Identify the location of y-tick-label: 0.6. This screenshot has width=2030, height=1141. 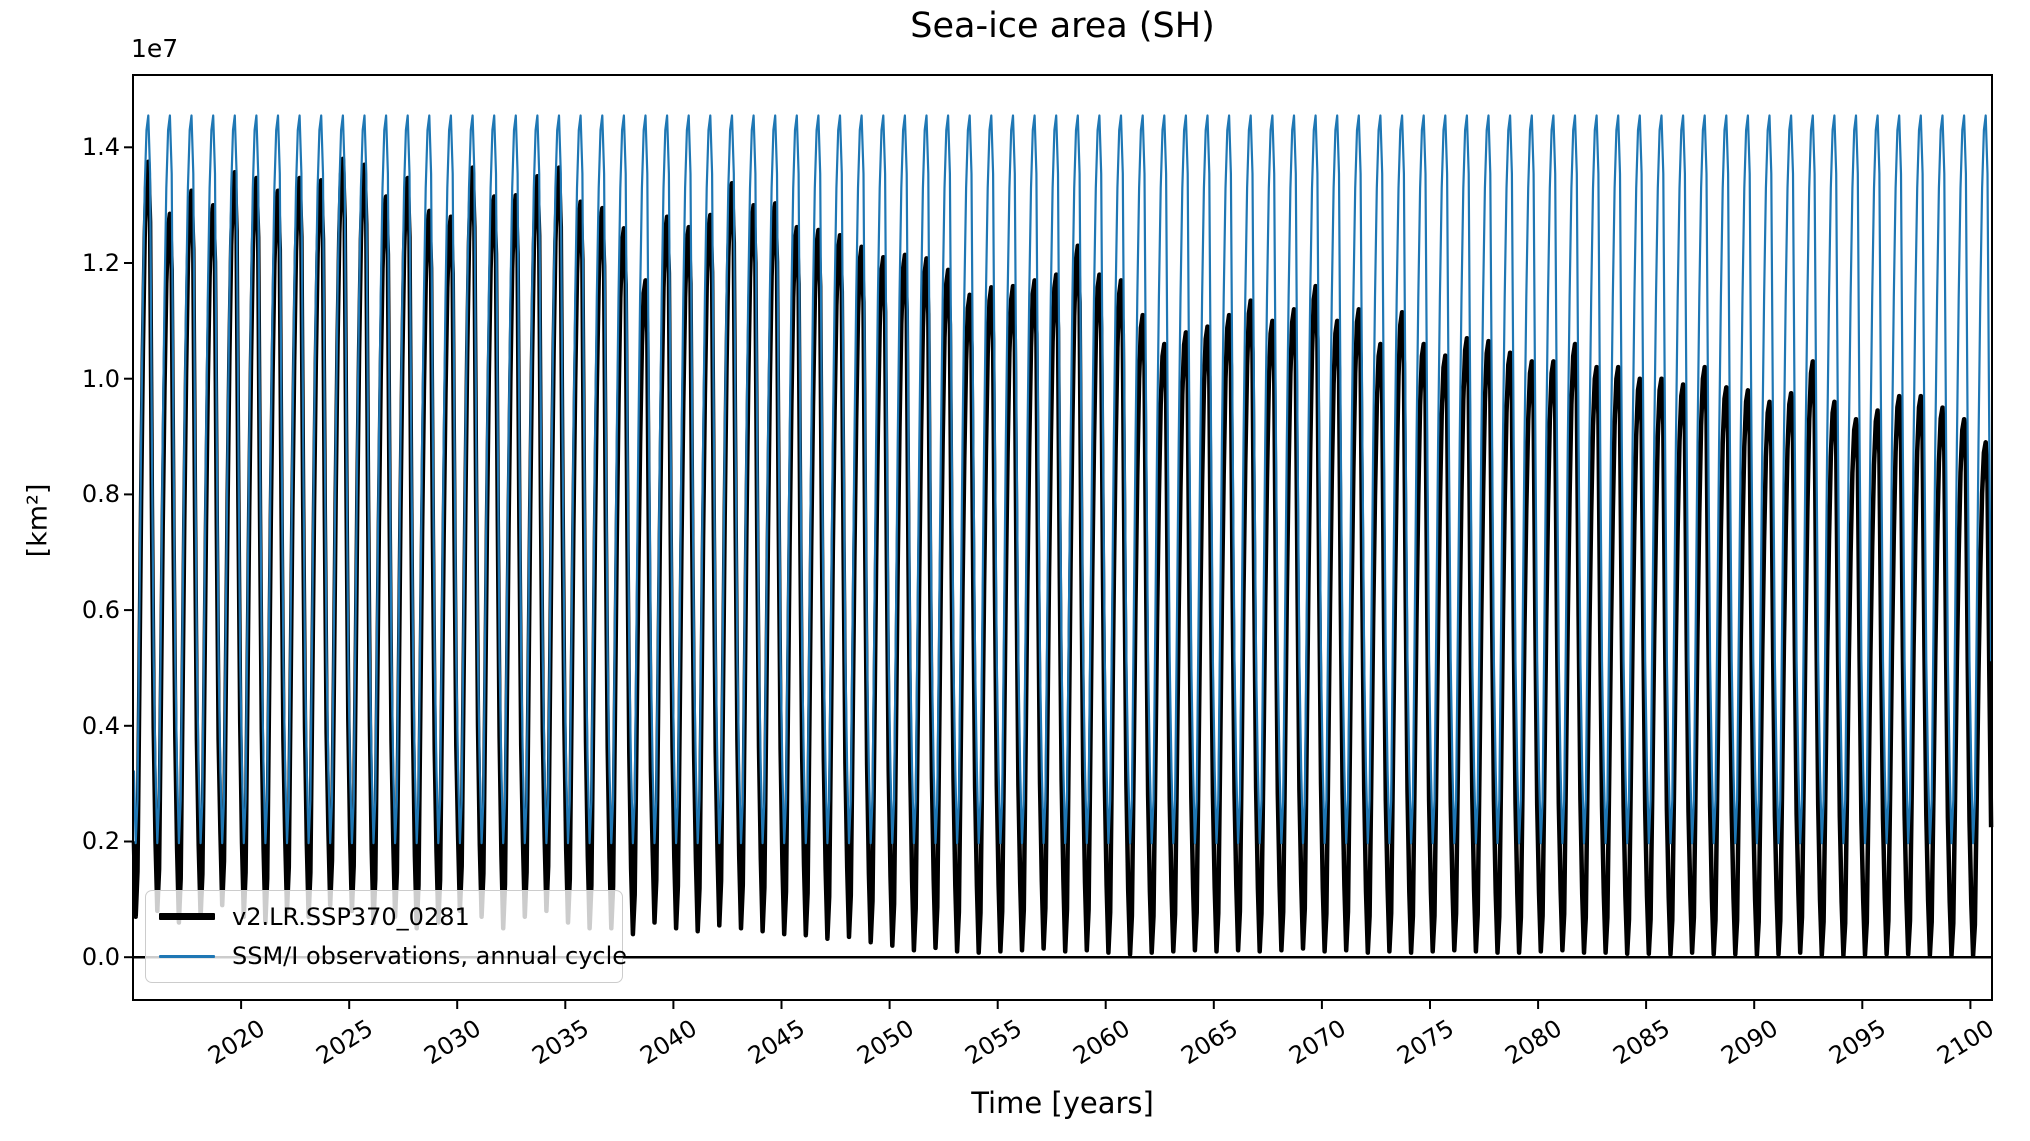
(100, 610).